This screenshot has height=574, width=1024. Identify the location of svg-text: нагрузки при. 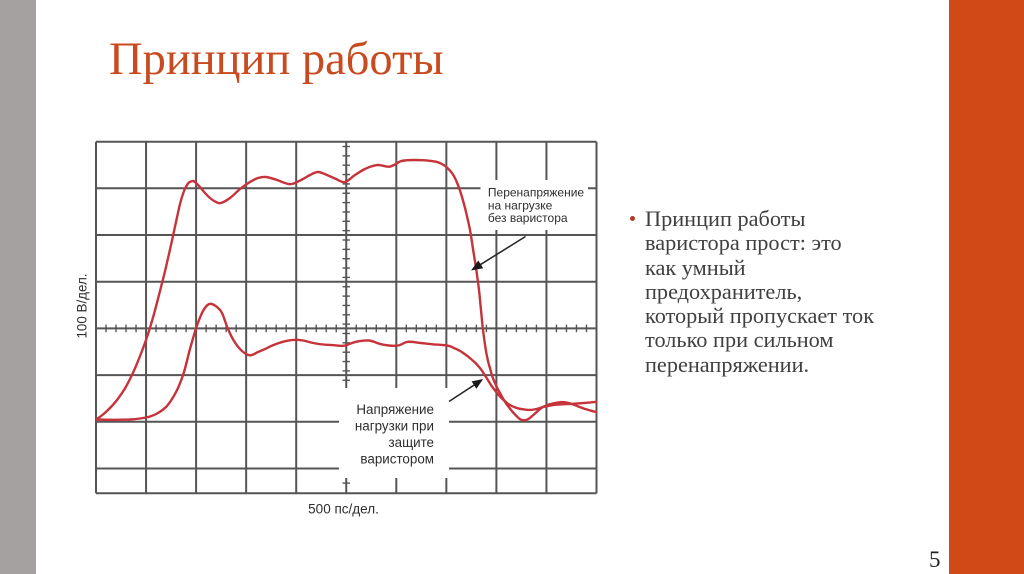
(394, 426).